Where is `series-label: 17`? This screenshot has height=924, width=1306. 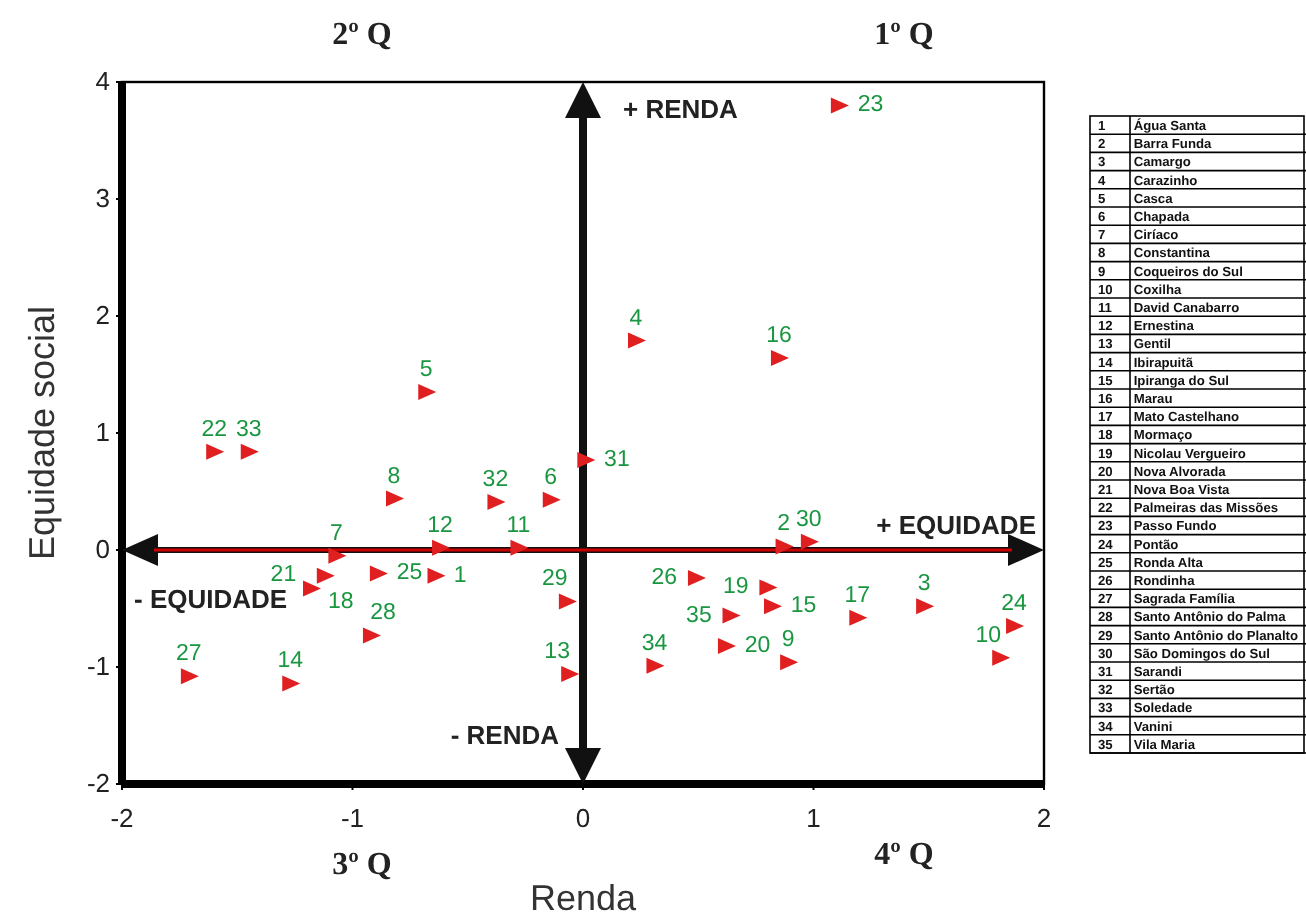 series-label: 17 is located at coordinates (857, 595).